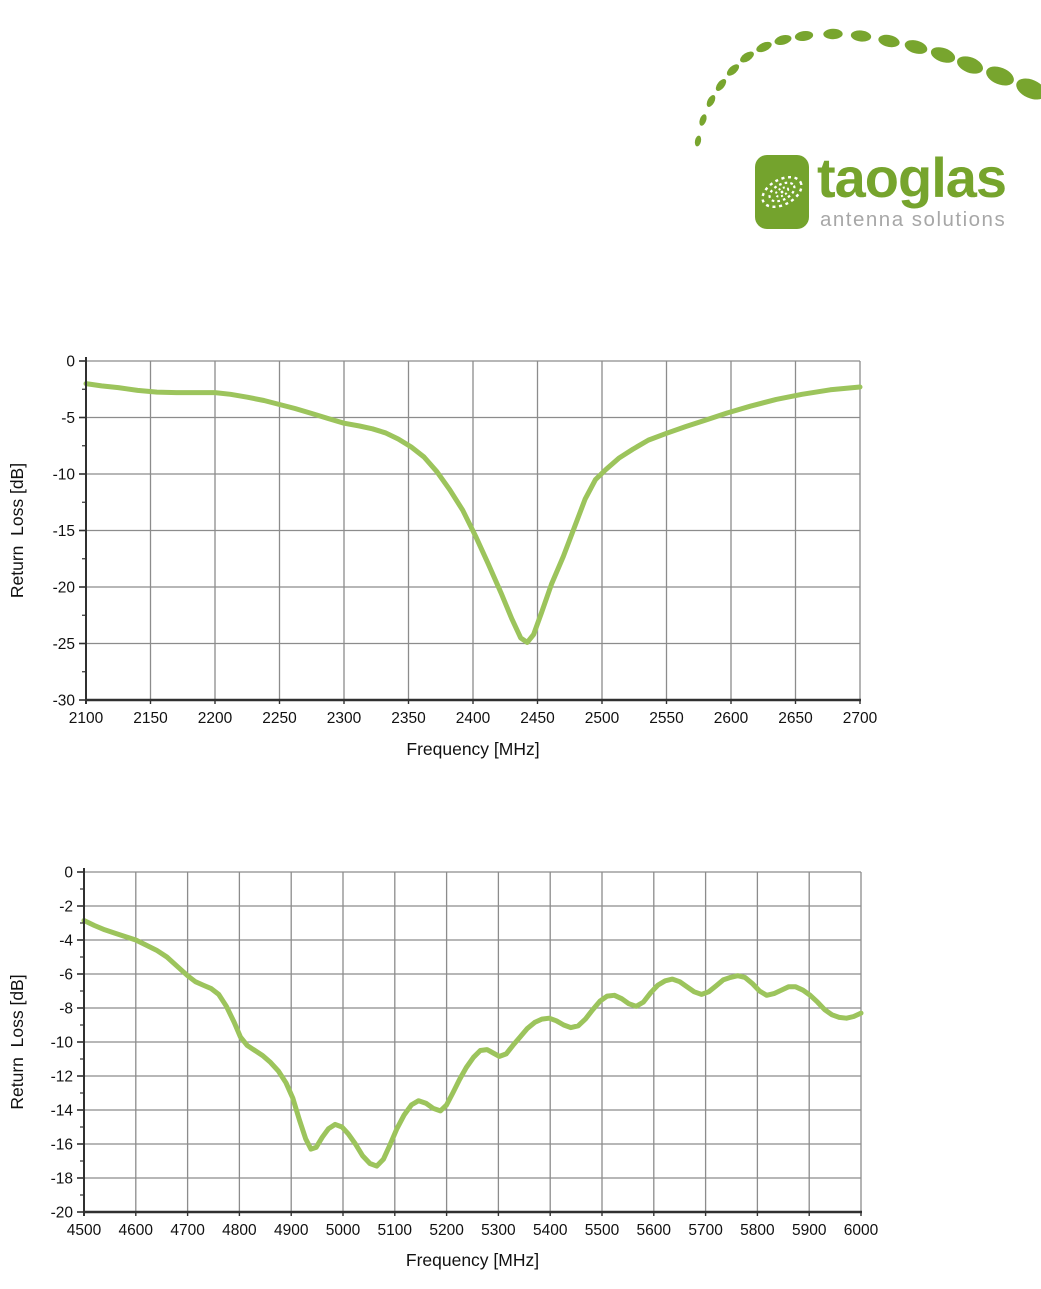 The width and height of the screenshot is (1041, 1289). What do you see at coordinates (215, 718) in the screenshot?
I see `svg-text: 2200` at bounding box center [215, 718].